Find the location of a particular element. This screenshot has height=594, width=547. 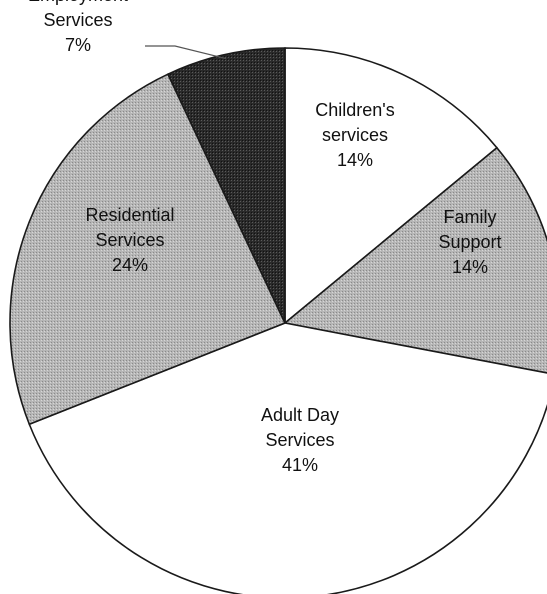

slice-category-label: Employment is located at coordinates (78, 2).